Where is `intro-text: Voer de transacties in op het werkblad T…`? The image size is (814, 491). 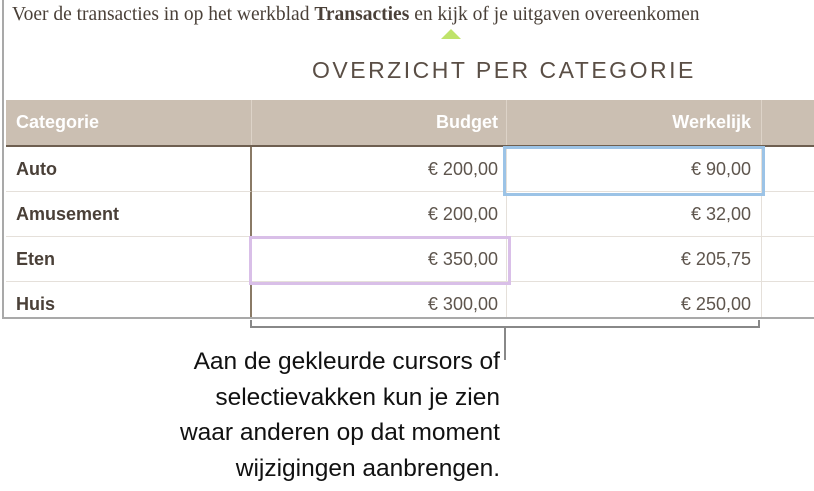 intro-text: Voer de transacties in op het werkblad T… is located at coordinates (356, 15).